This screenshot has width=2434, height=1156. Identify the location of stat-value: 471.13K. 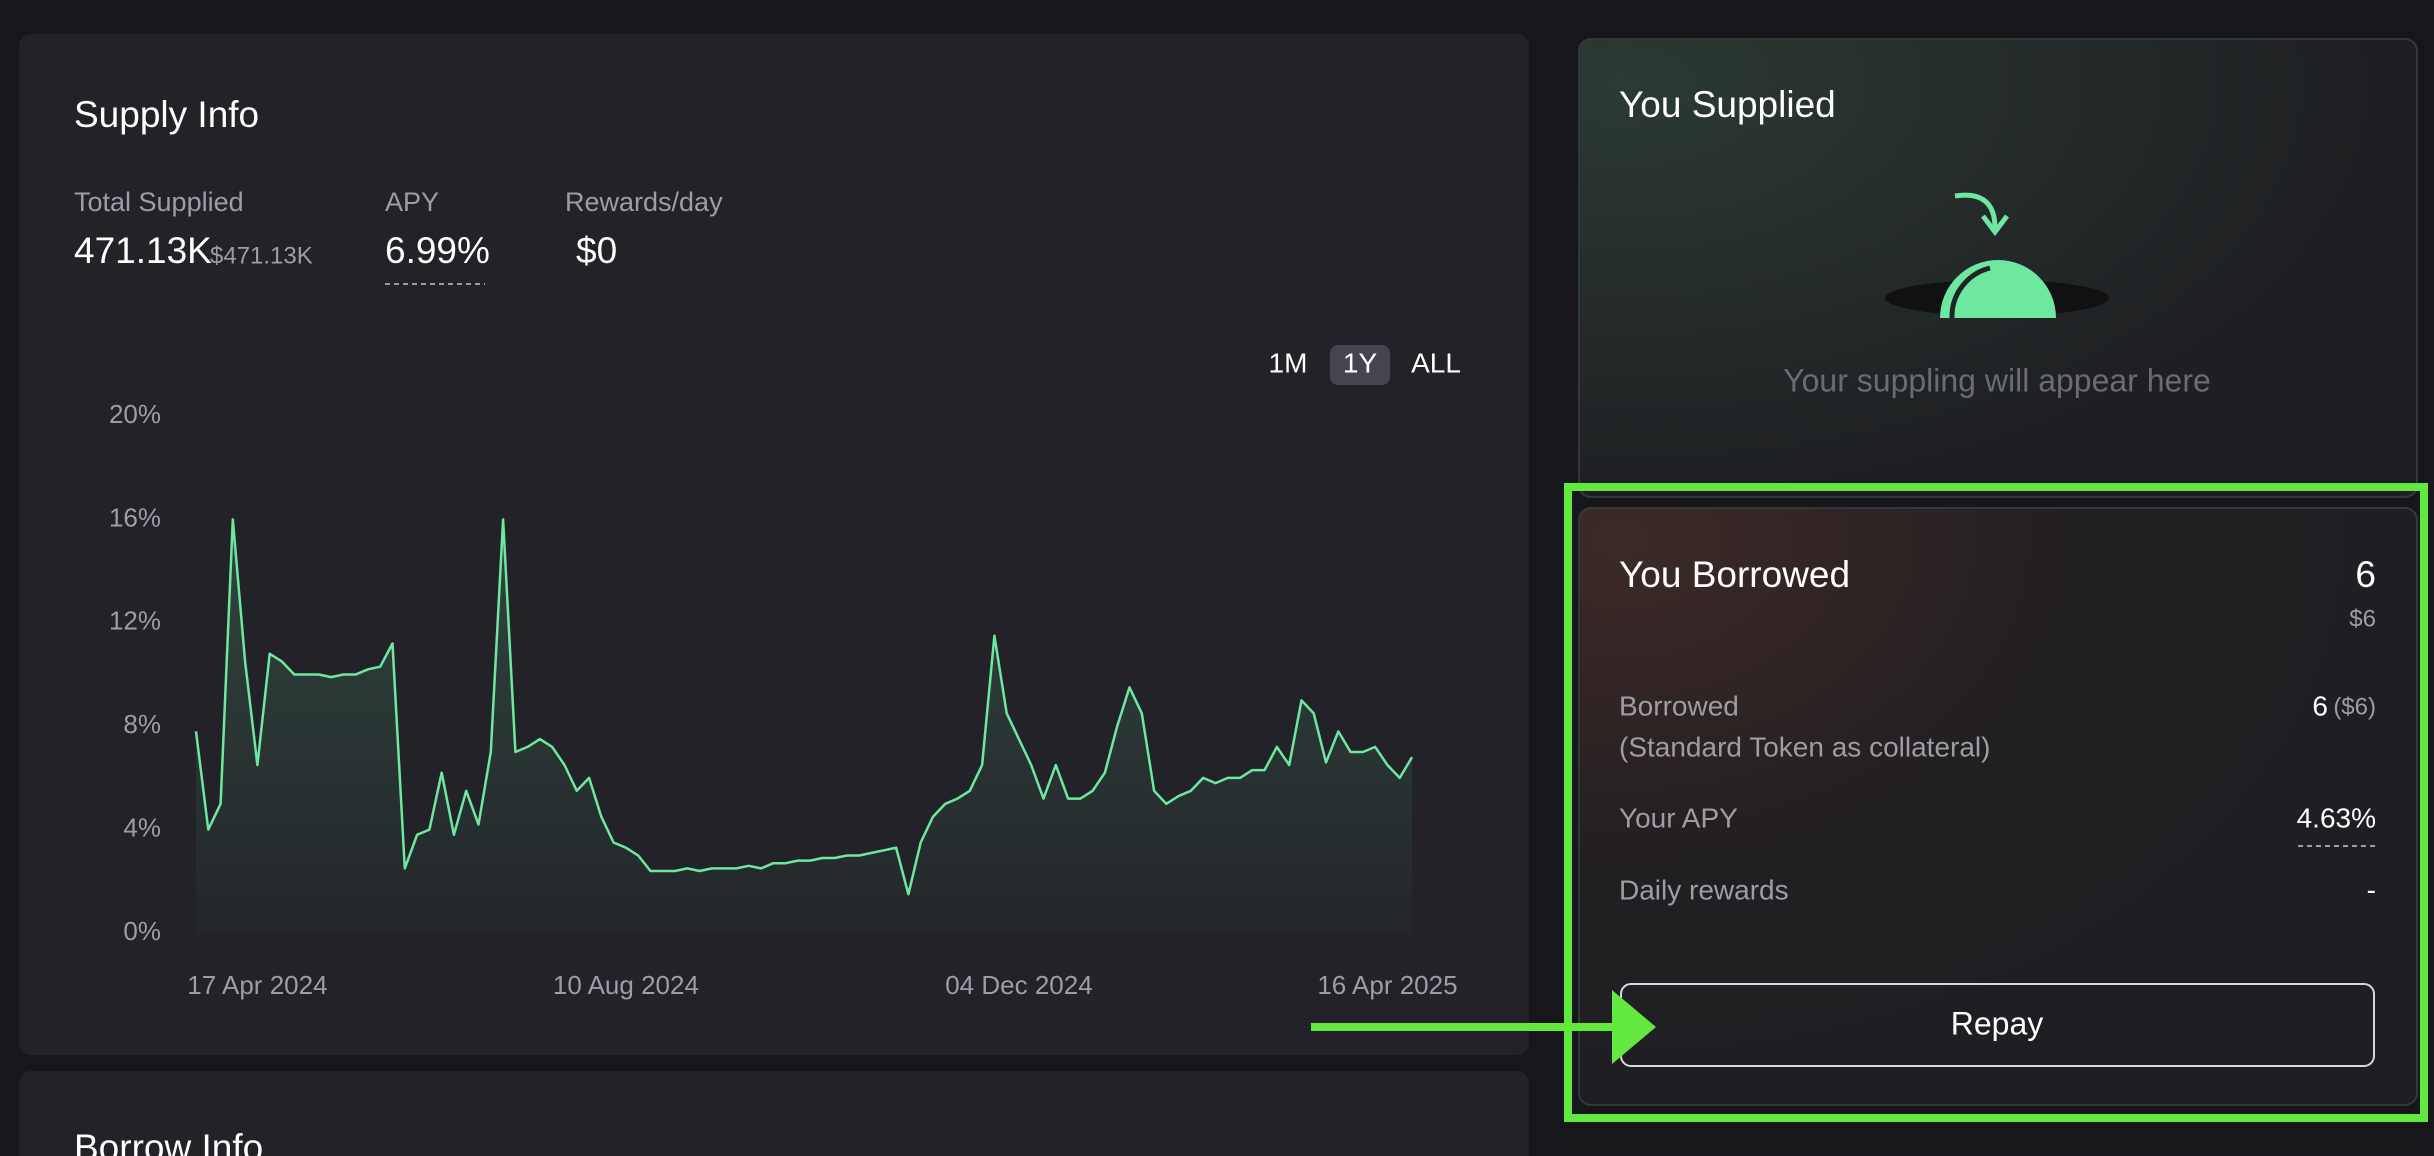
(143, 250).